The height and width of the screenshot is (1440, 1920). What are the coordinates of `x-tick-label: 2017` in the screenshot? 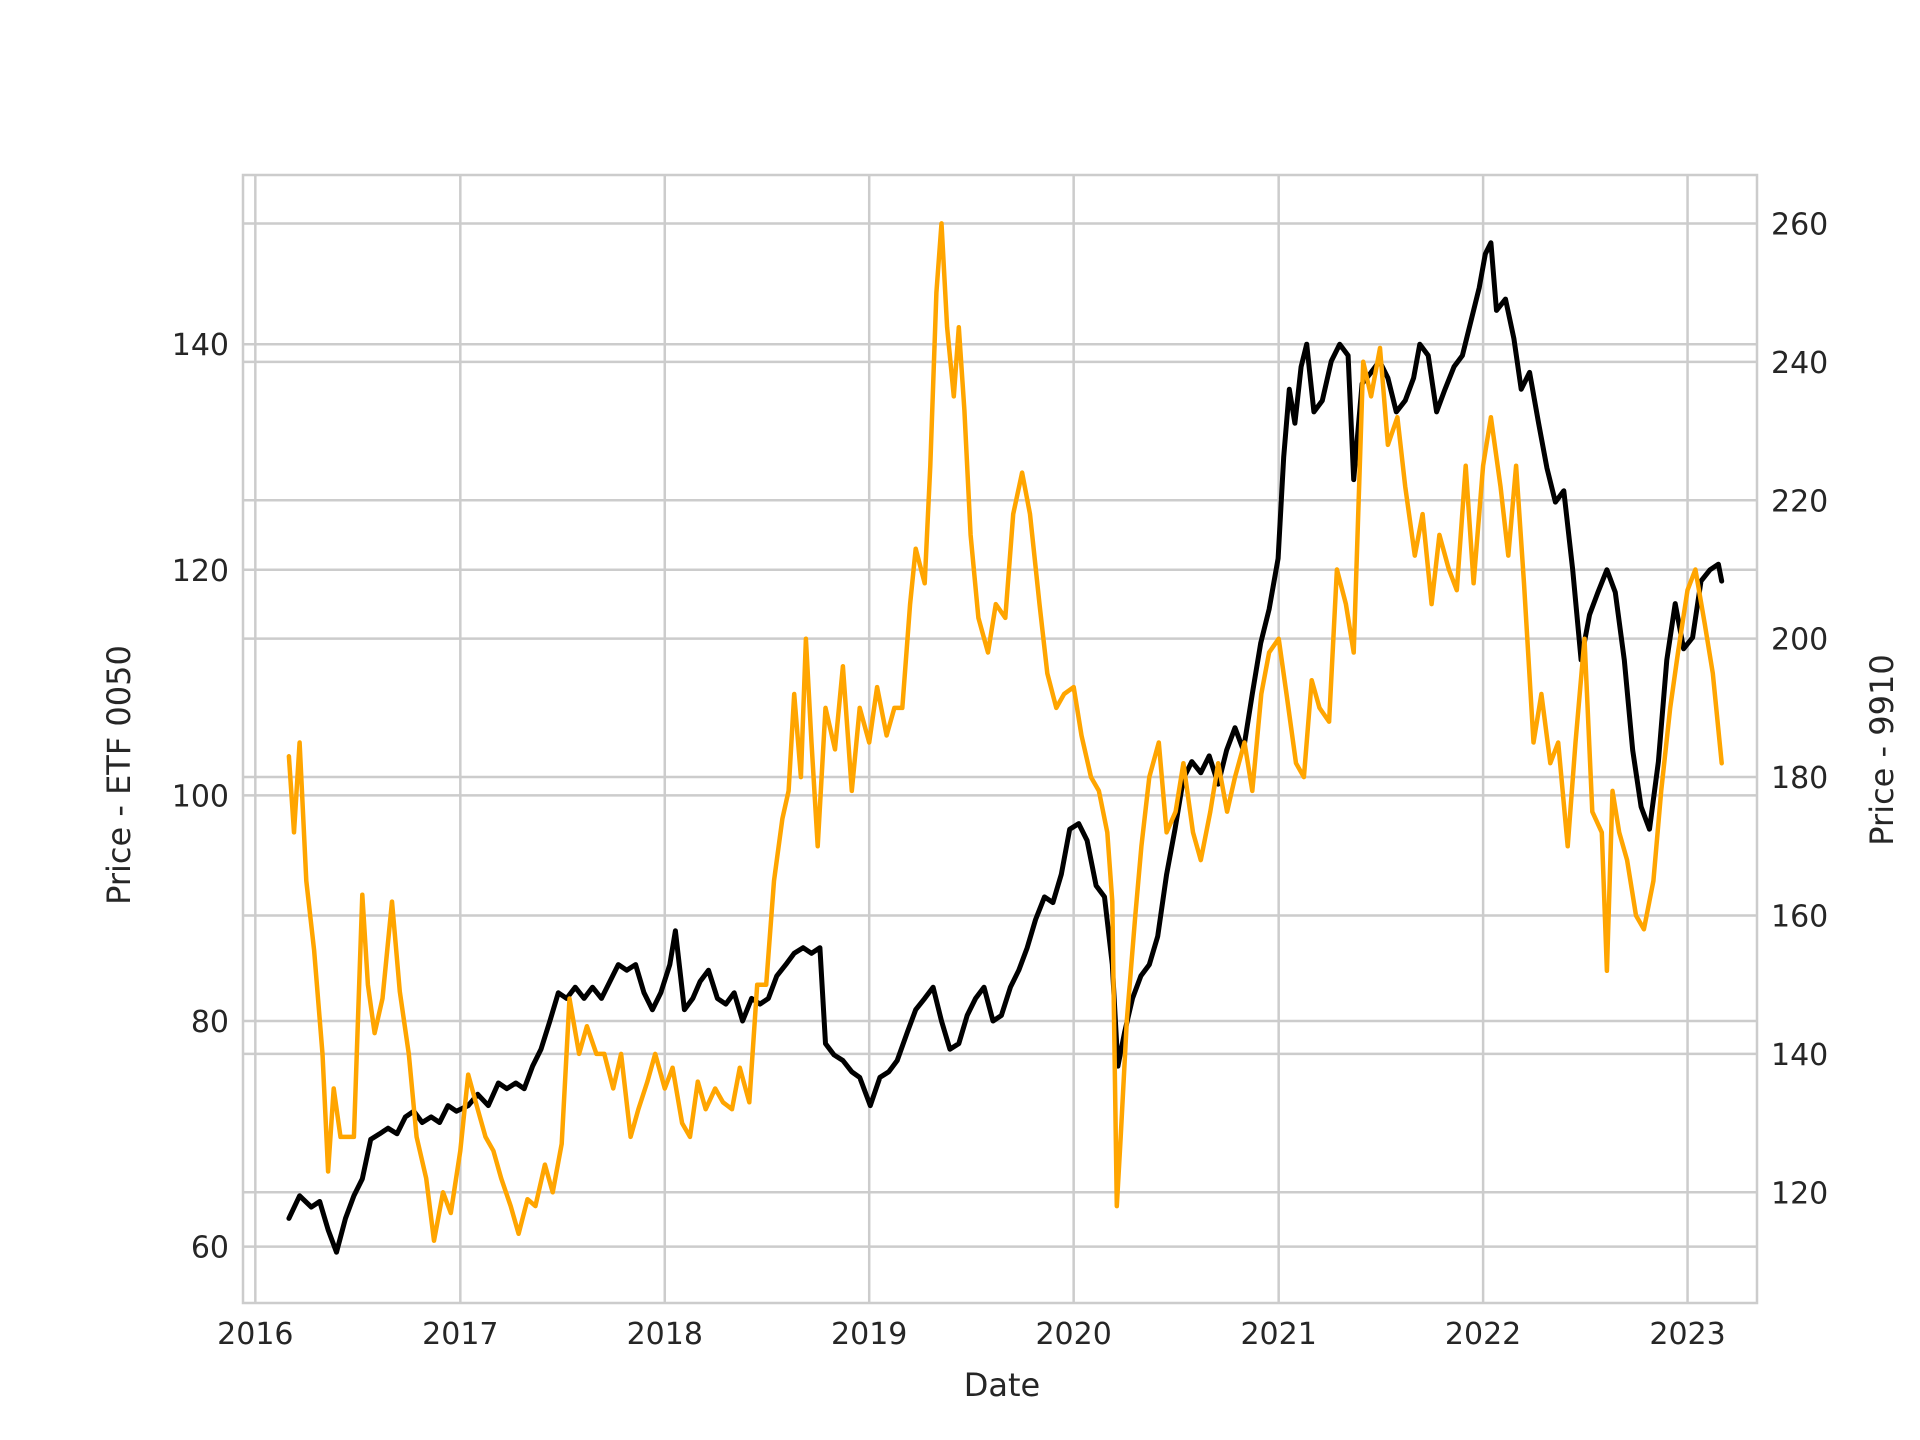 It's located at (460, 1334).